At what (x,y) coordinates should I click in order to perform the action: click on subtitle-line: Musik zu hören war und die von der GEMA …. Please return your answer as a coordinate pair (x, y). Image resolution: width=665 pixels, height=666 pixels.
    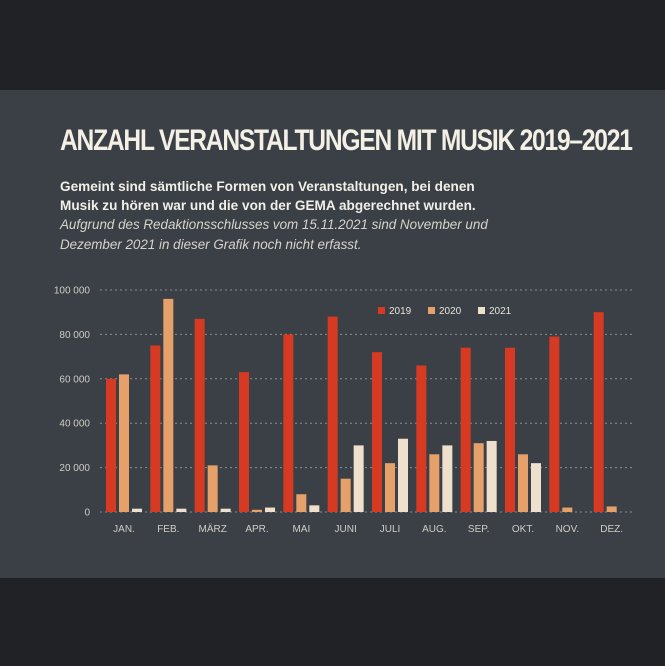
    Looking at the image, I should click on (268, 205).